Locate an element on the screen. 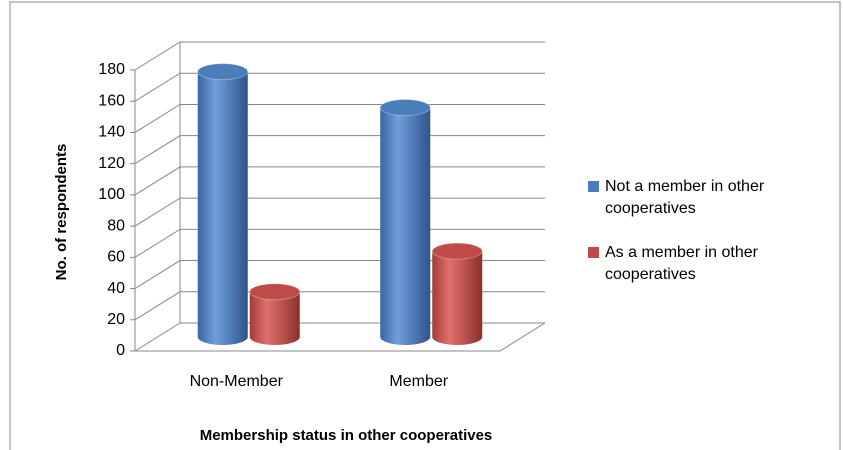 The image size is (843, 450). y-tick-label: 180 is located at coordinates (111, 69).